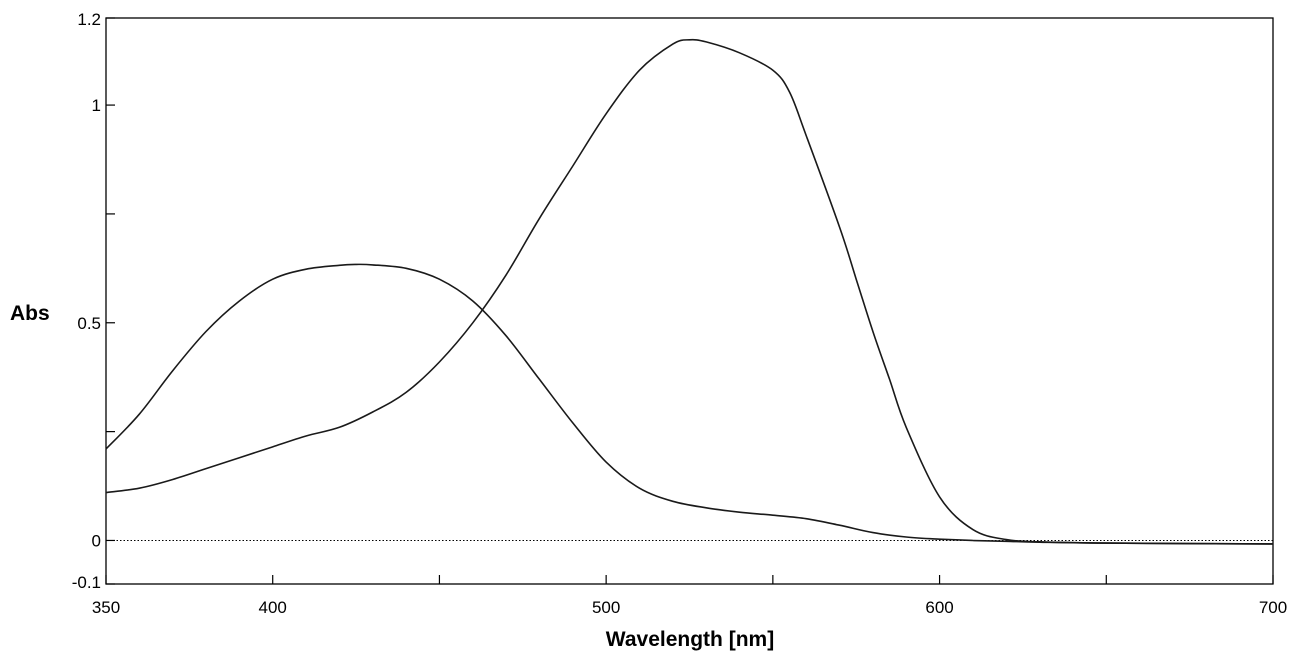 The height and width of the screenshot is (660, 1294). Describe the element at coordinates (89, 19) in the screenshot. I see `y-tick-label: 1.2` at that location.